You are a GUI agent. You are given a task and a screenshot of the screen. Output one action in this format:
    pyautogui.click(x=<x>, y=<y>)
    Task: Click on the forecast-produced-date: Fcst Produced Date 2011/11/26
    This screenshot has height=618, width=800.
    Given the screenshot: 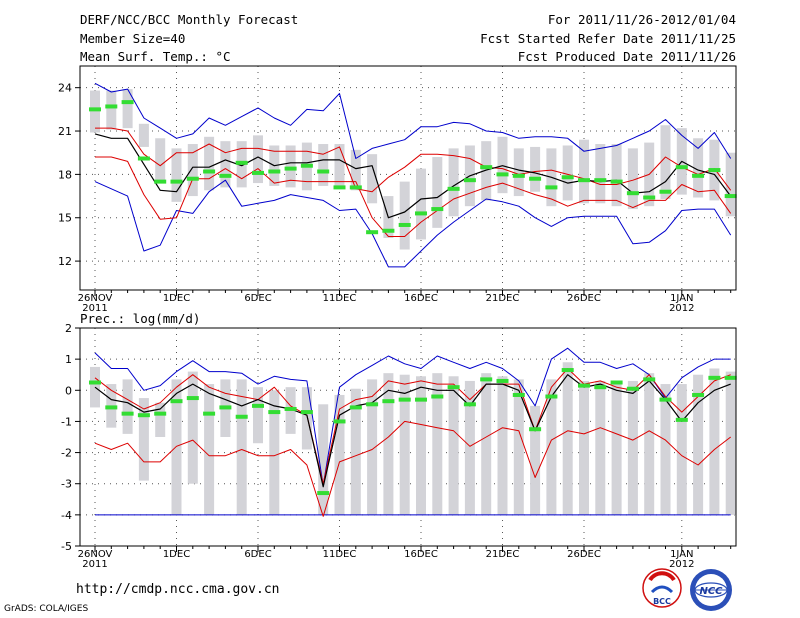 What is the action you would take?
    pyautogui.click(x=626, y=56)
    